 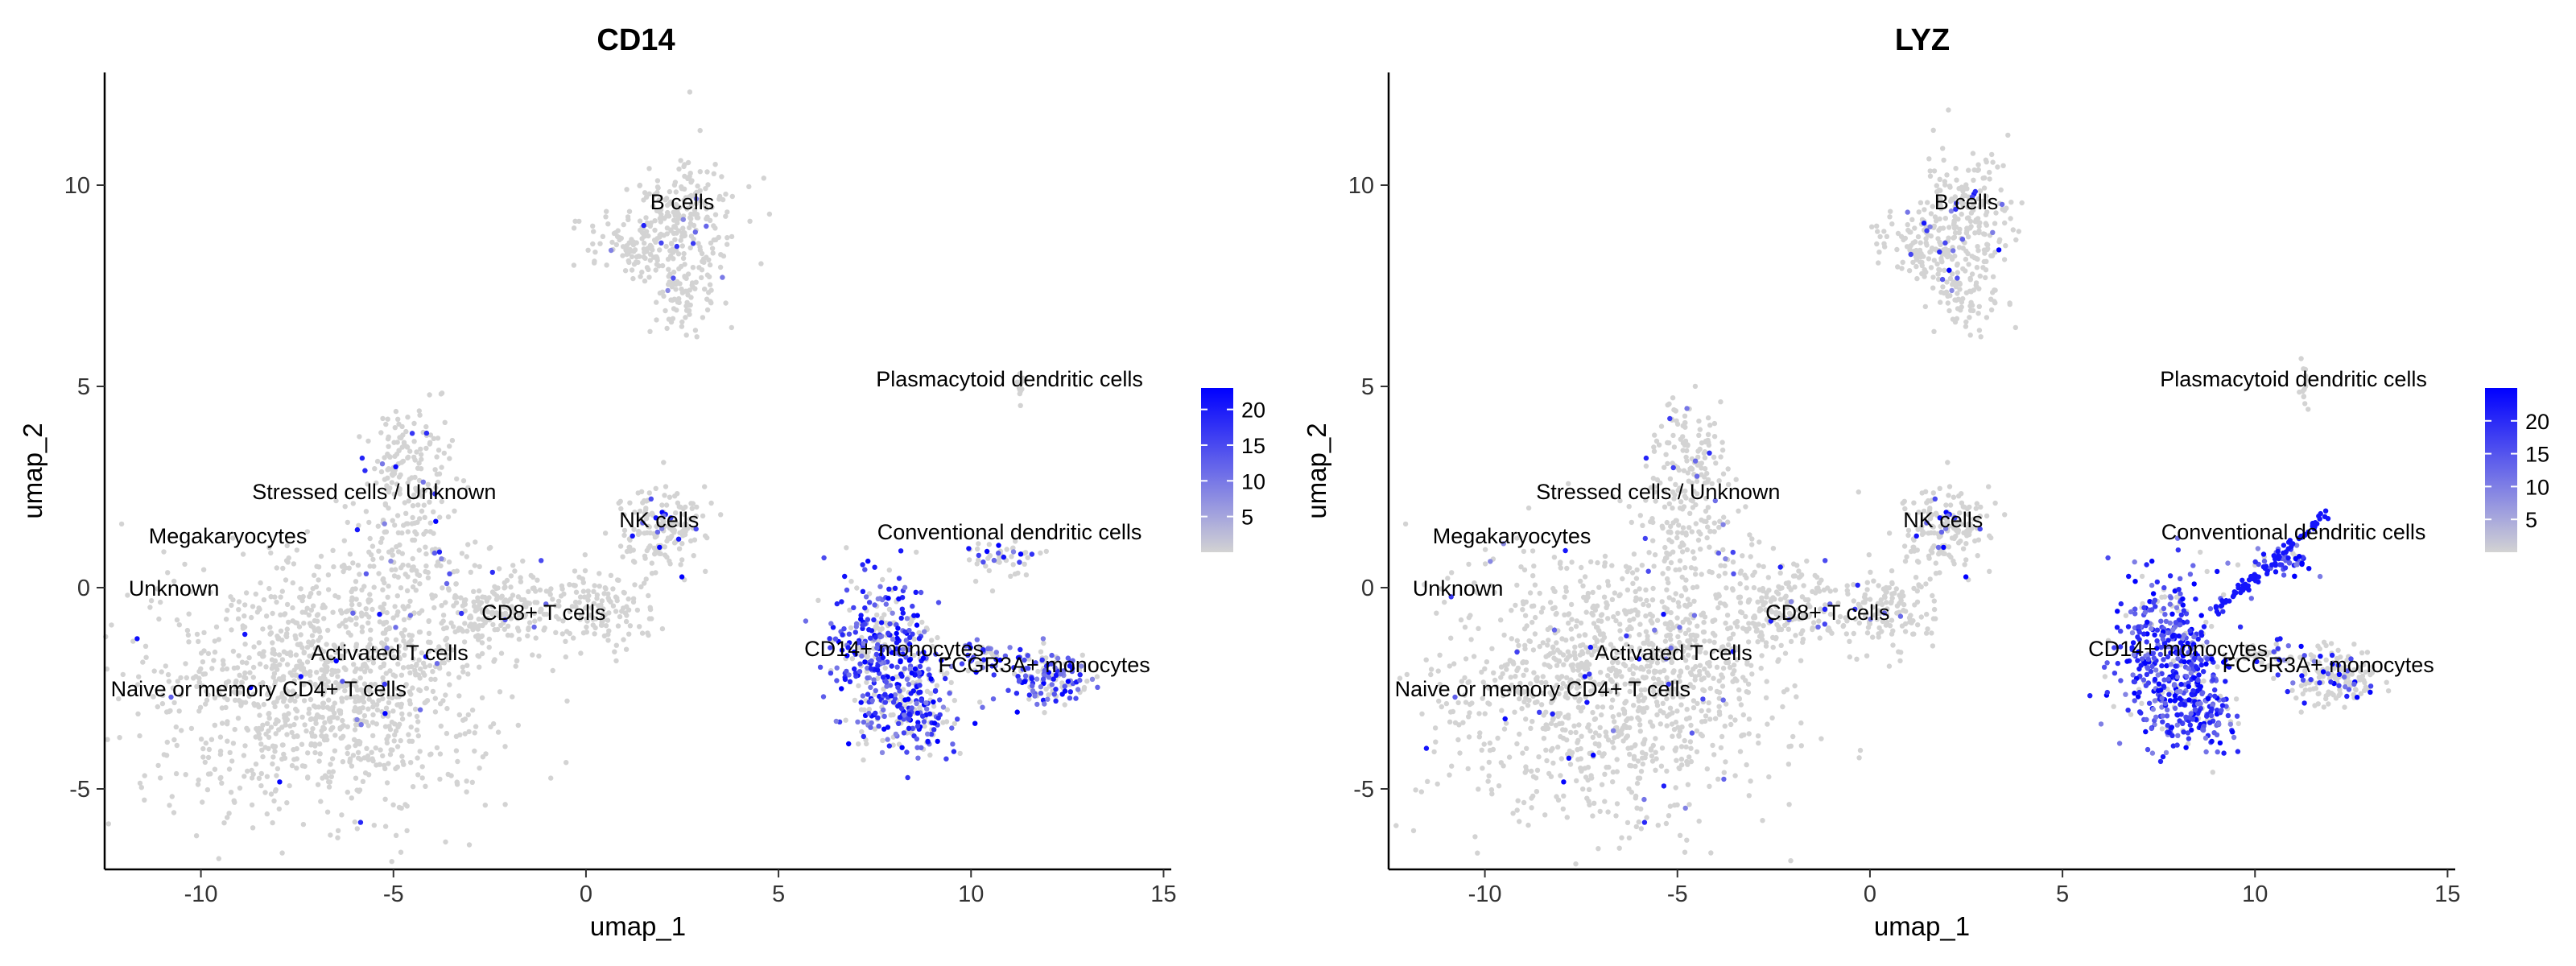 What do you see at coordinates (778, 894) in the screenshot?
I see `x-tick-label: 5` at bounding box center [778, 894].